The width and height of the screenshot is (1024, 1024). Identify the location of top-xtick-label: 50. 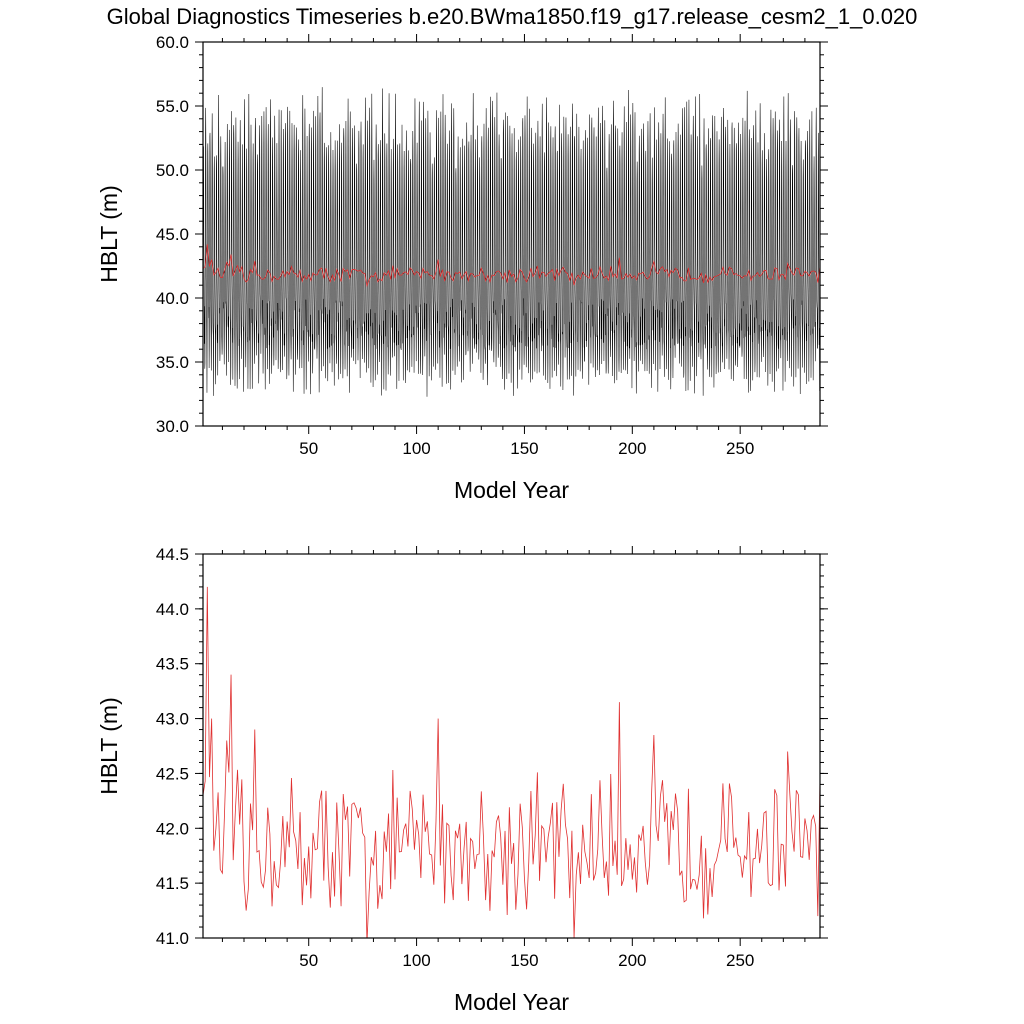
(308, 448).